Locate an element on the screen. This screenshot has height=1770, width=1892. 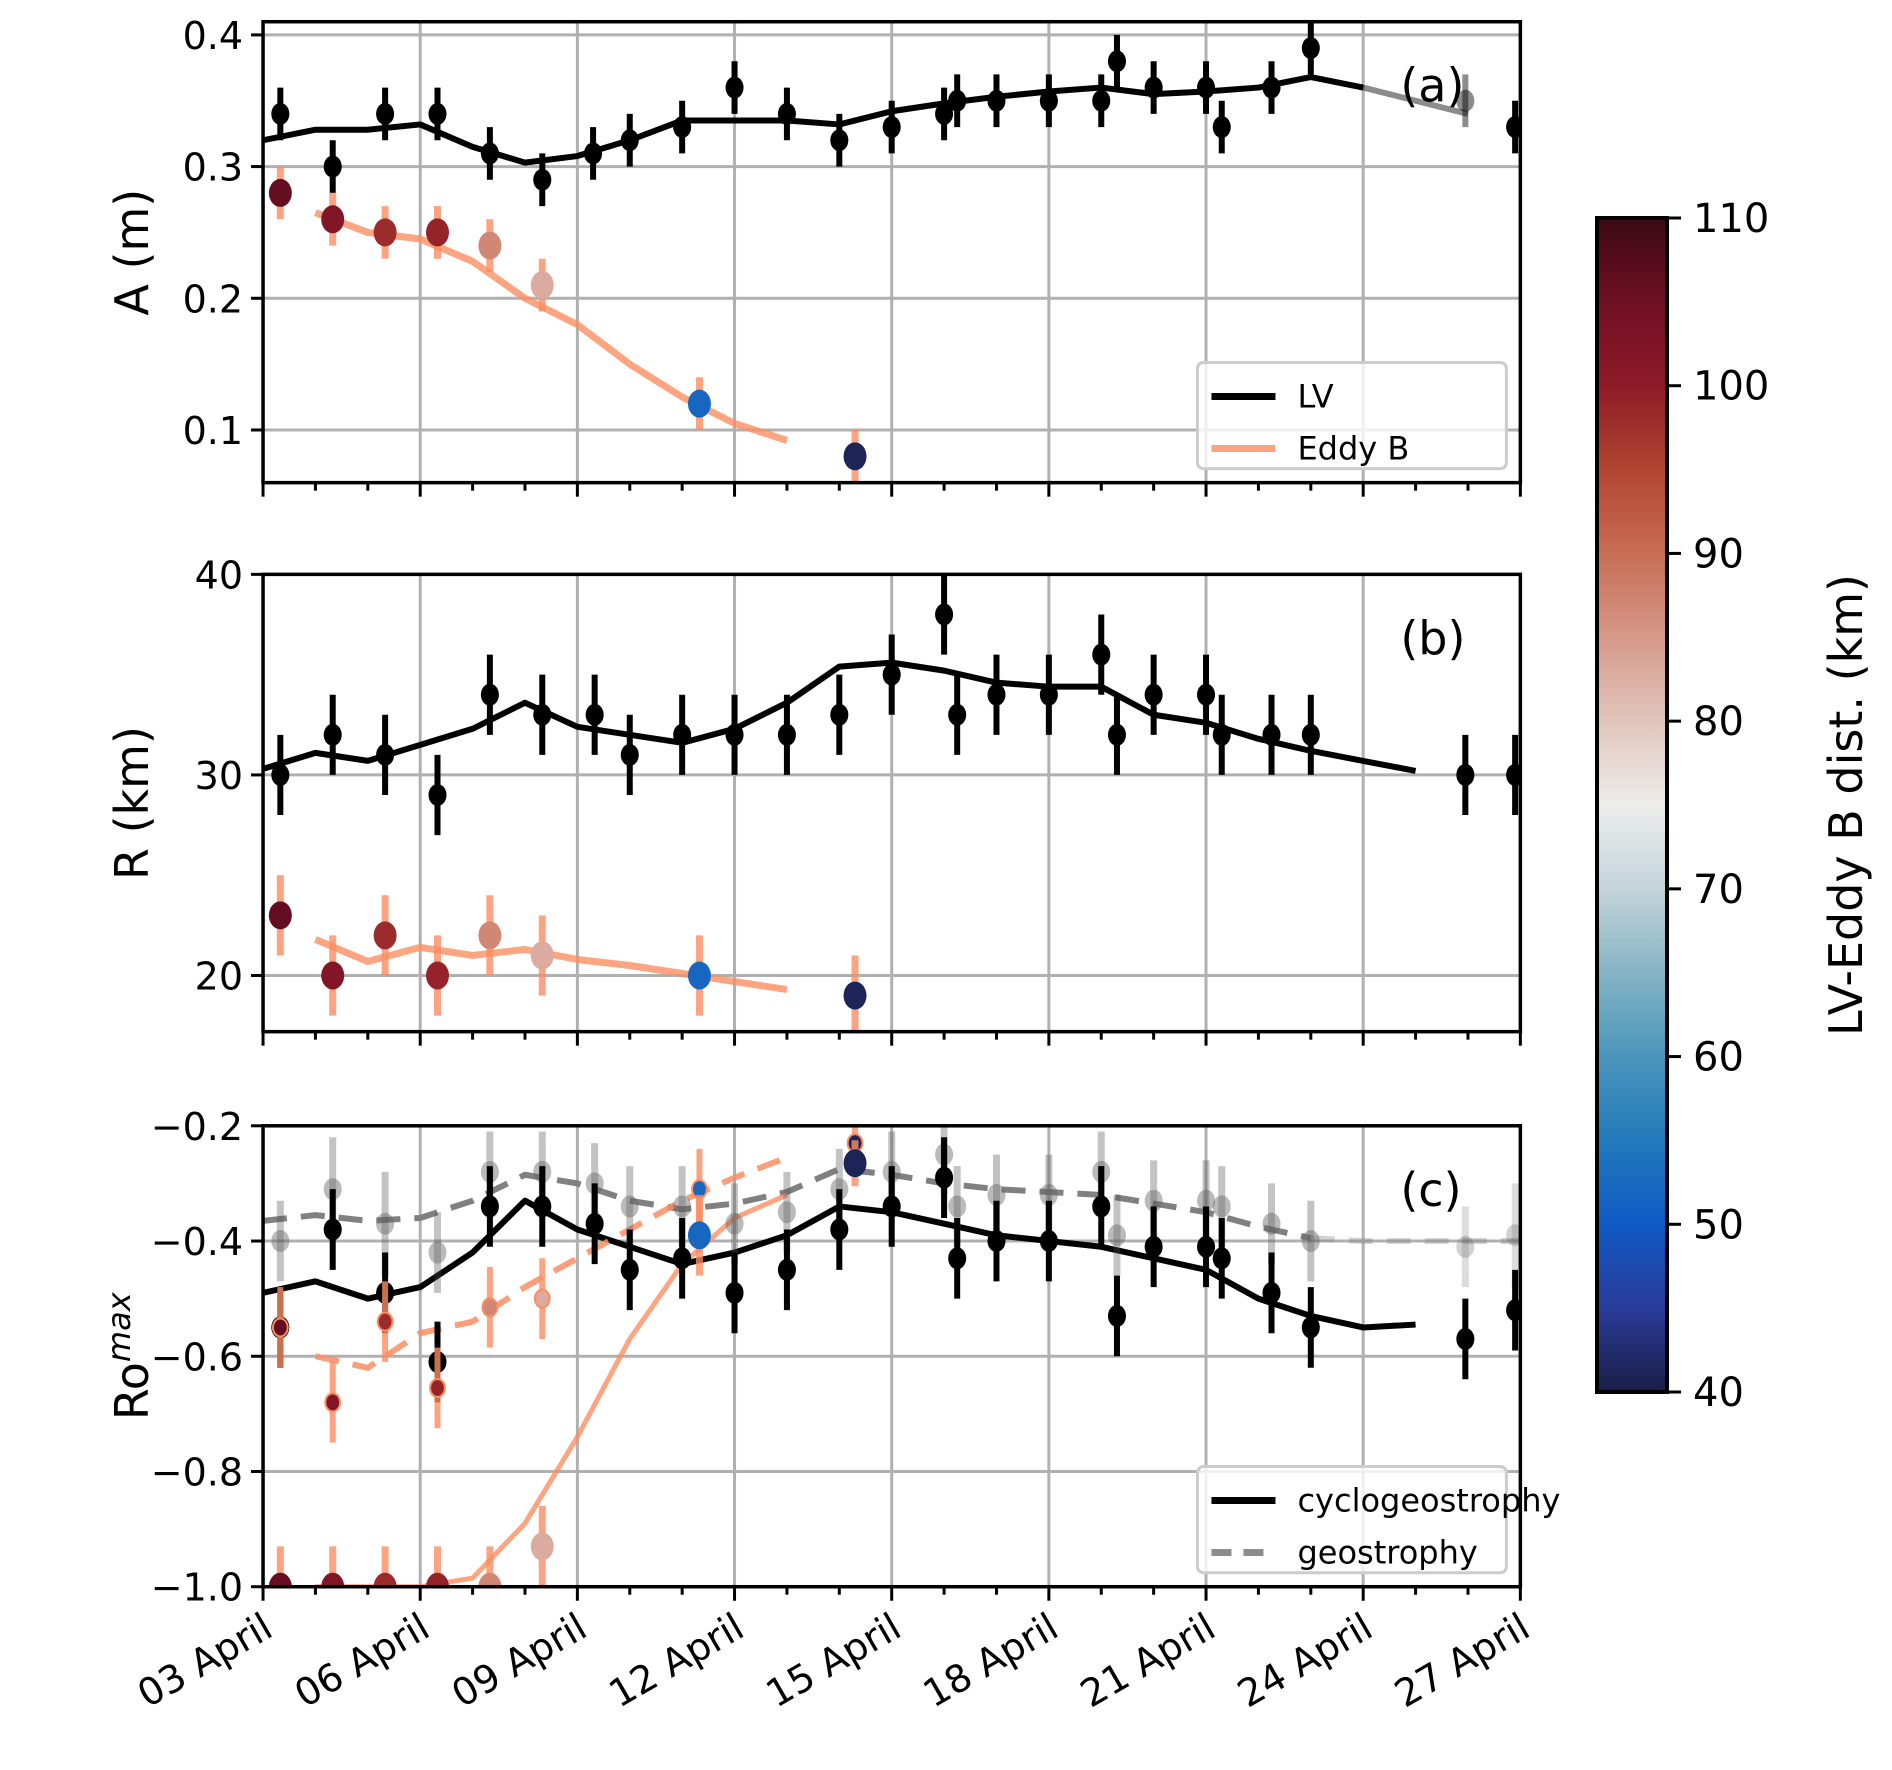
y-tick-label: −0.8 is located at coordinates (197, 1472).